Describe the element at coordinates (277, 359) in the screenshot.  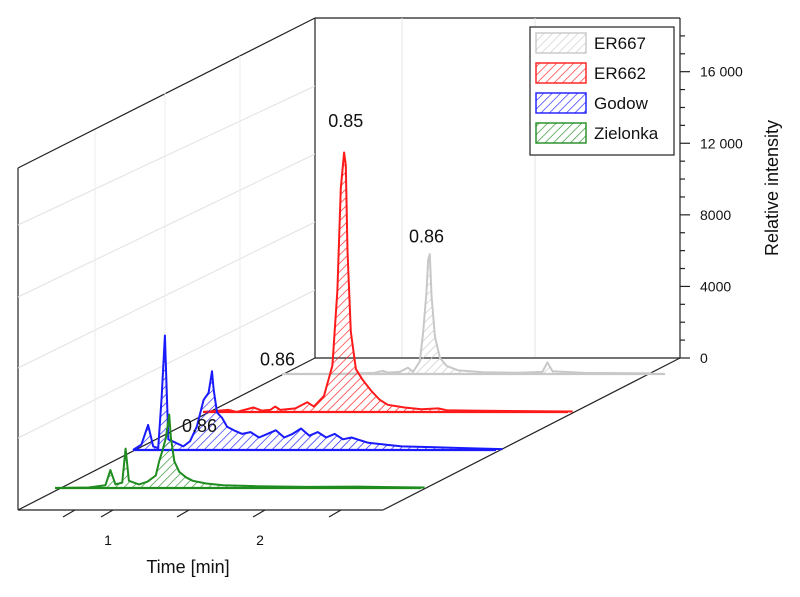
I see `peak-label-godow: 0.86` at that location.